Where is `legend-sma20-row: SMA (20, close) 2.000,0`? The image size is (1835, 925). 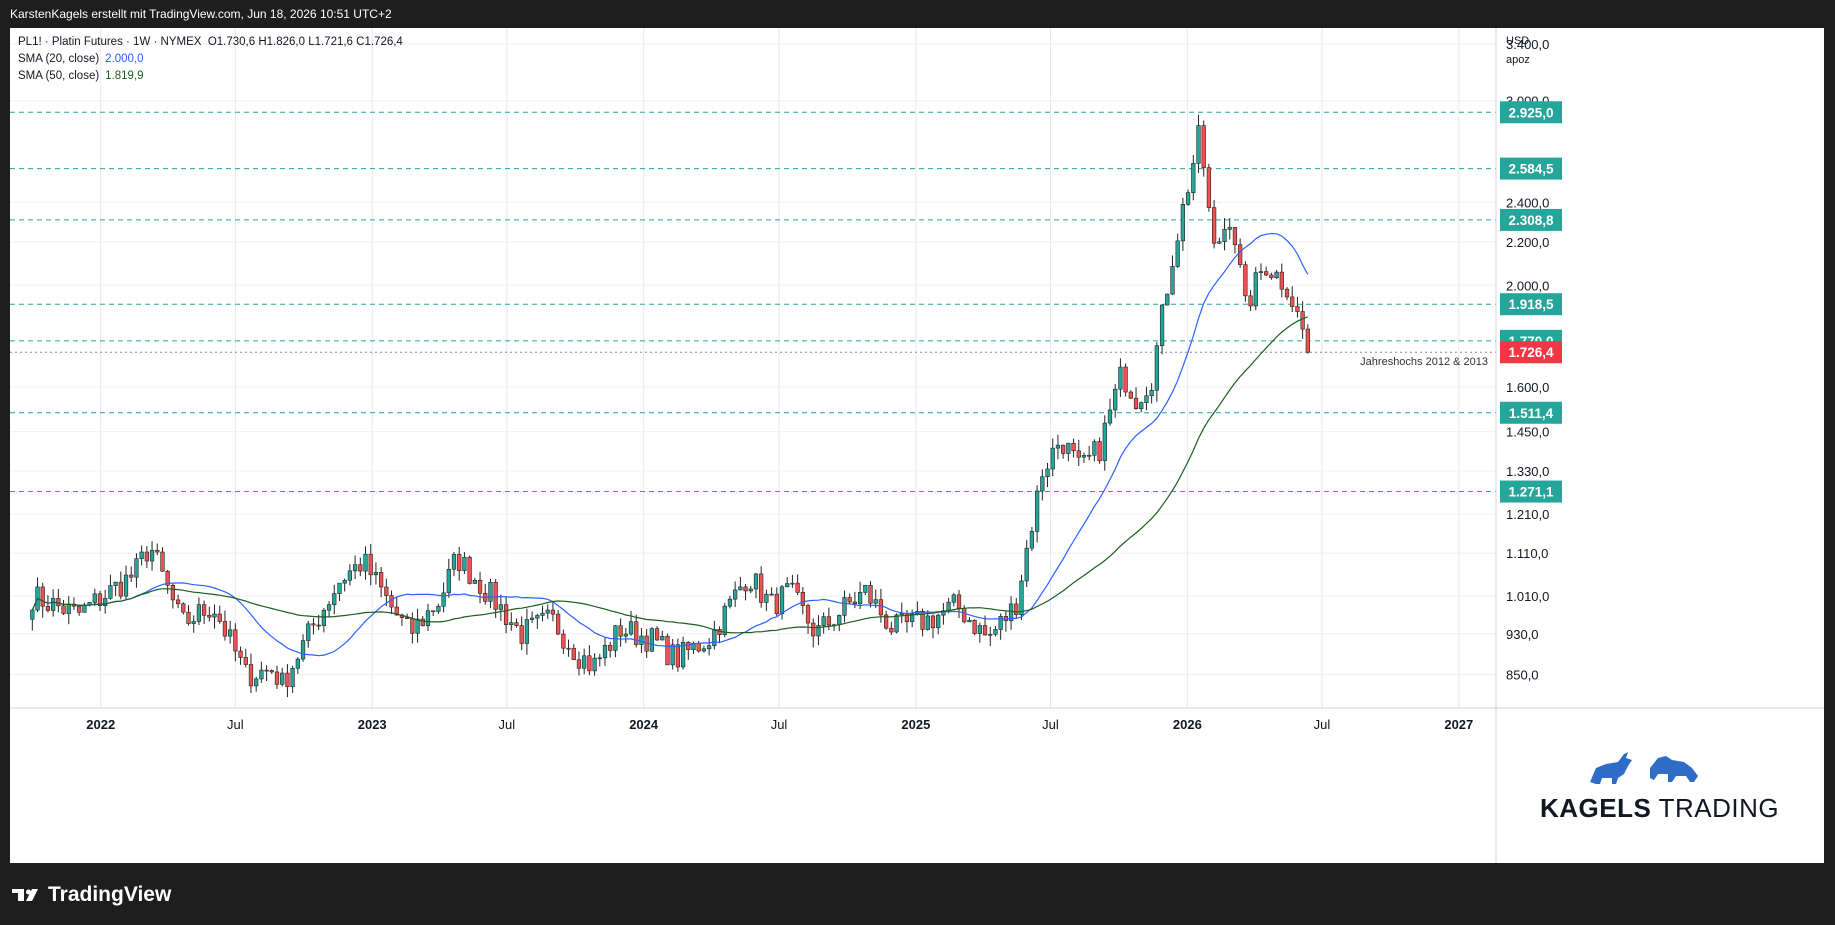 legend-sma20-row: SMA (20, close) 2.000,0 is located at coordinates (210, 59).